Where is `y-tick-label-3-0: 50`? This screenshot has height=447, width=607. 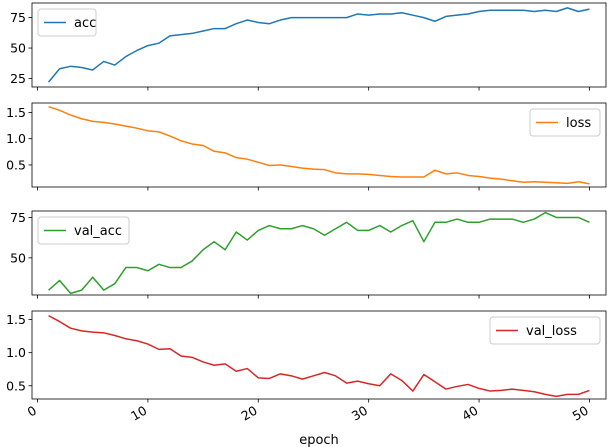
y-tick-label-3-0: 50 is located at coordinates (18, 257).